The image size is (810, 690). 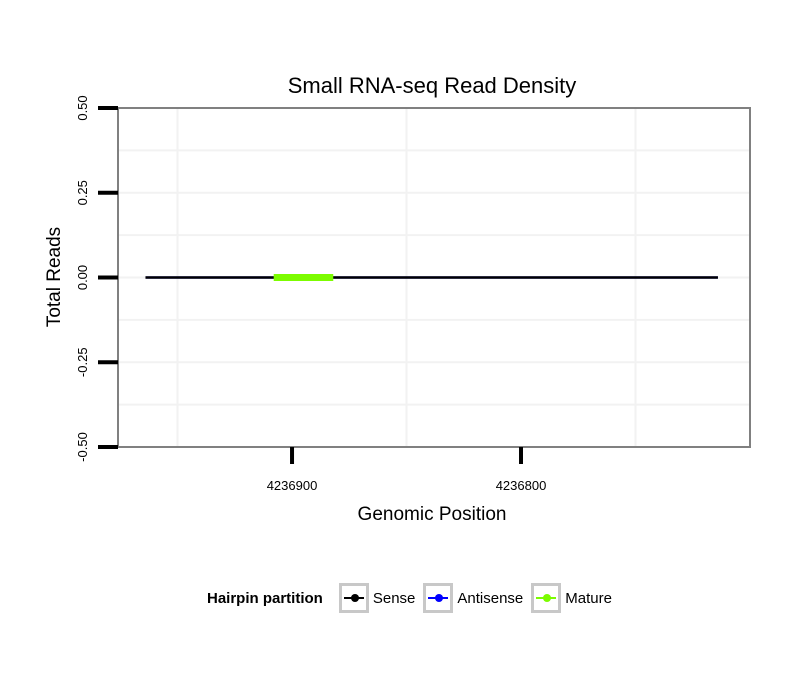 I want to click on legend-key-mature, so click(x=546, y=598).